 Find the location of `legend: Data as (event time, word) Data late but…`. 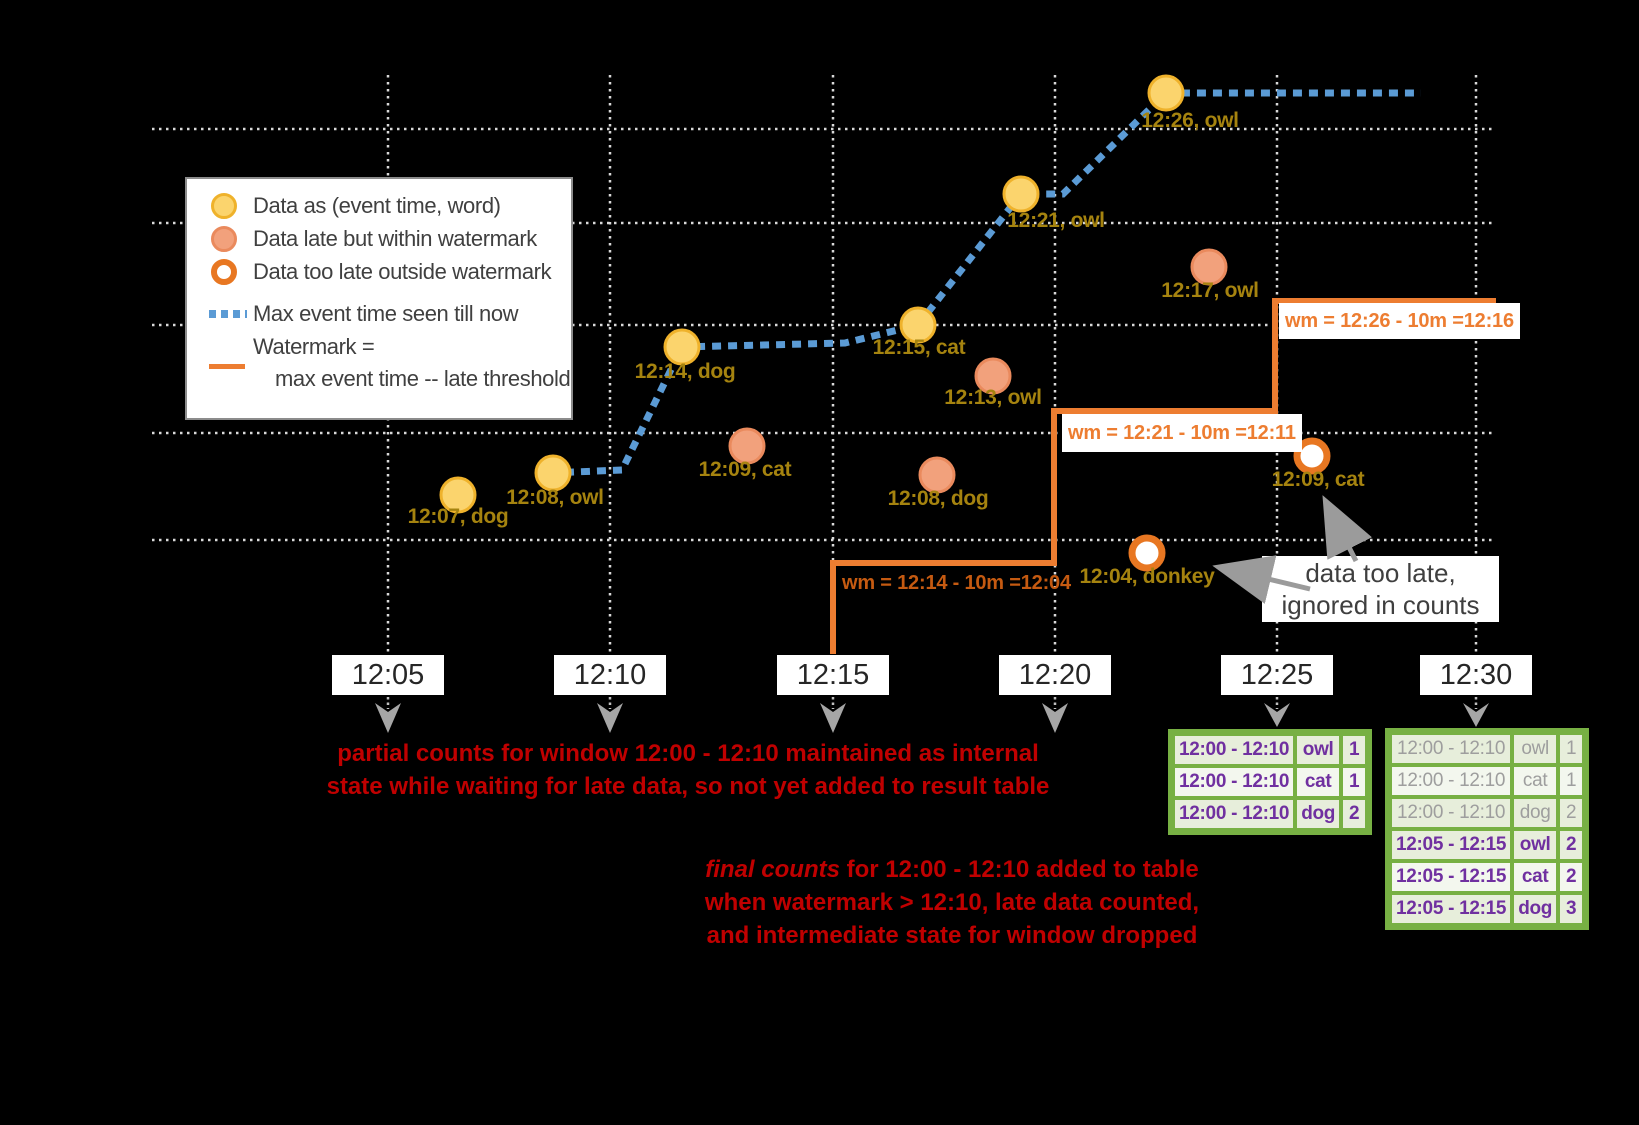

legend: Data as (event time, word) Data late but… is located at coordinates (379, 298).